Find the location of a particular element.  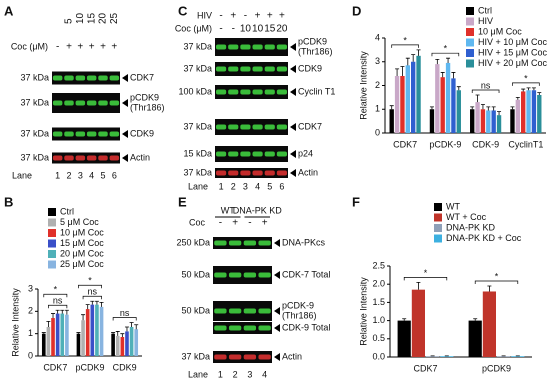

y-tick-label: 3 is located at coordinates (30, 288).